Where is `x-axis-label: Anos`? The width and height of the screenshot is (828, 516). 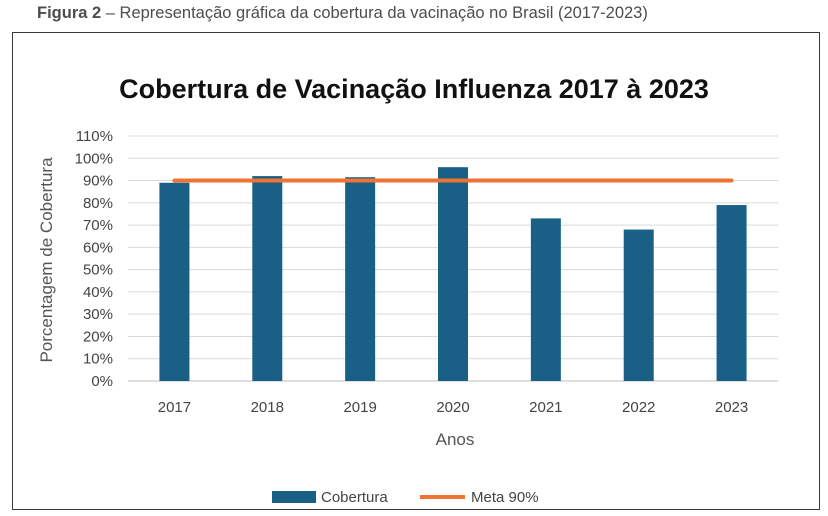
x-axis-label: Anos is located at coordinates (455, 439).